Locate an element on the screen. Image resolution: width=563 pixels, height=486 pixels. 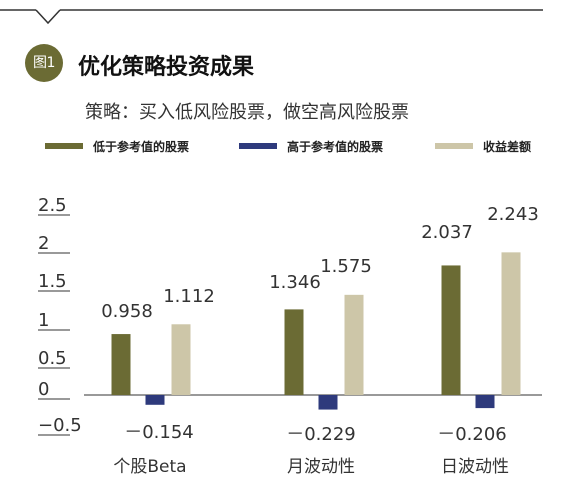
data-label: －0.154 is located at coordinates (159, 432).